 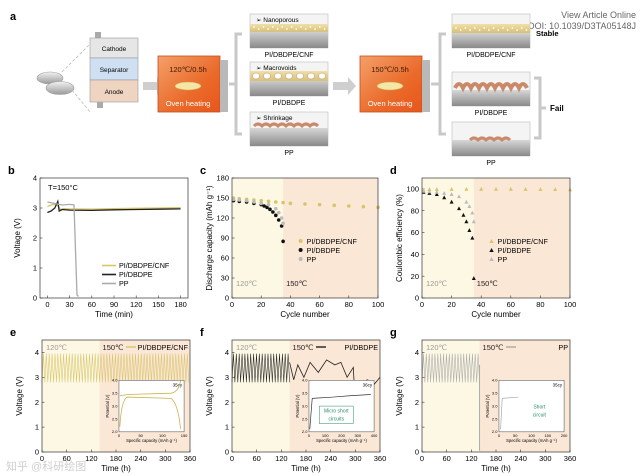 I want to click on legend-marker, so click(x=300, y=241).